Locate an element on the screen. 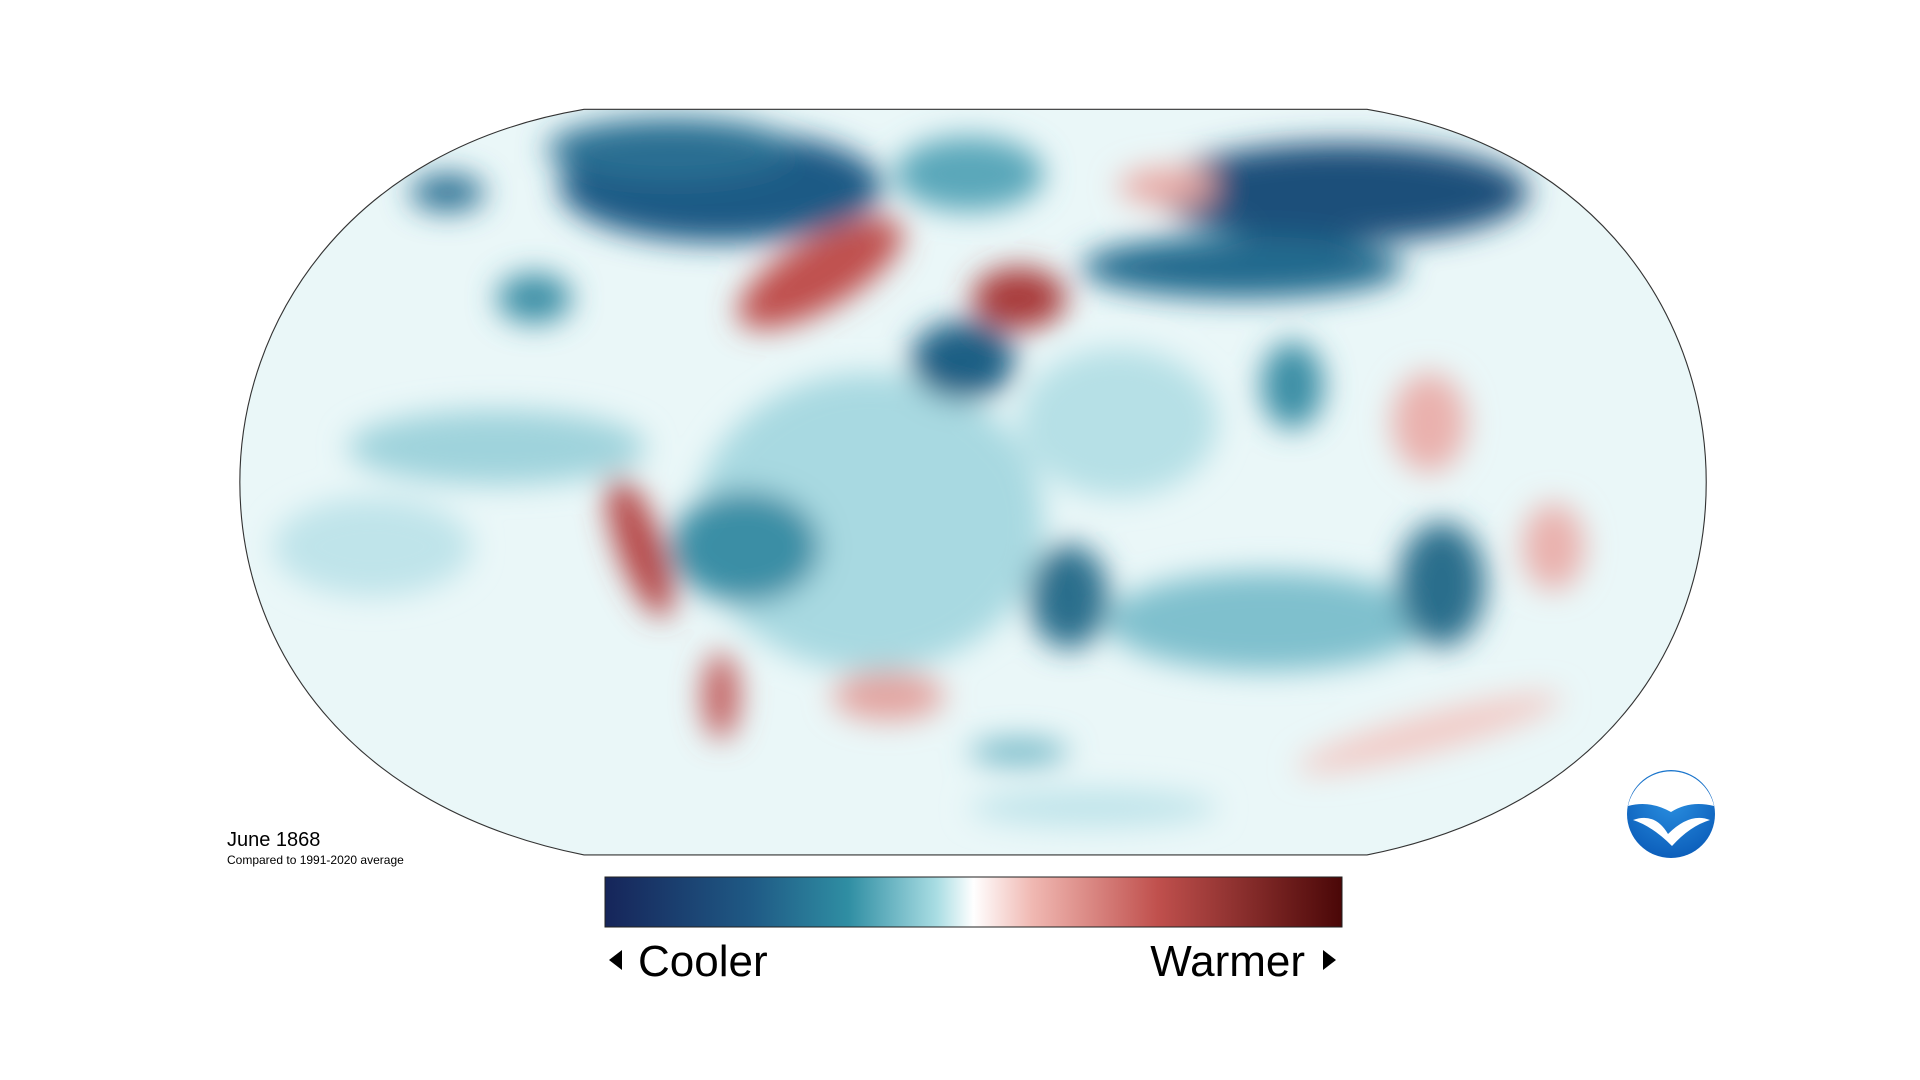 The image size is (1920, 1080). left-arrow is located at coordinates (615, 960).